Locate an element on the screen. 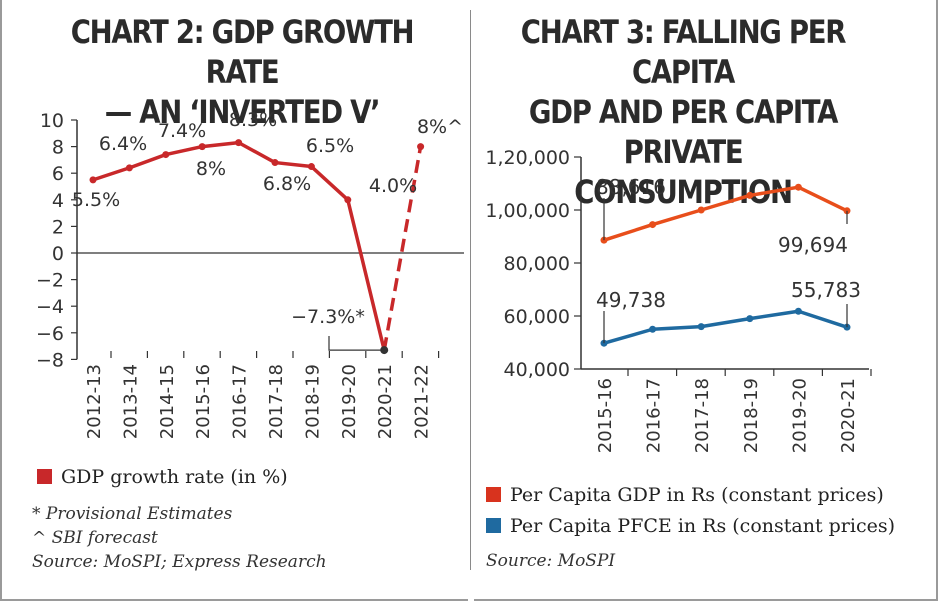 The height and width of the screenshot is (601, 938). chart-2-title-line-2: — AN ‘INVERTED V’ is located at coordinates (242, 112).